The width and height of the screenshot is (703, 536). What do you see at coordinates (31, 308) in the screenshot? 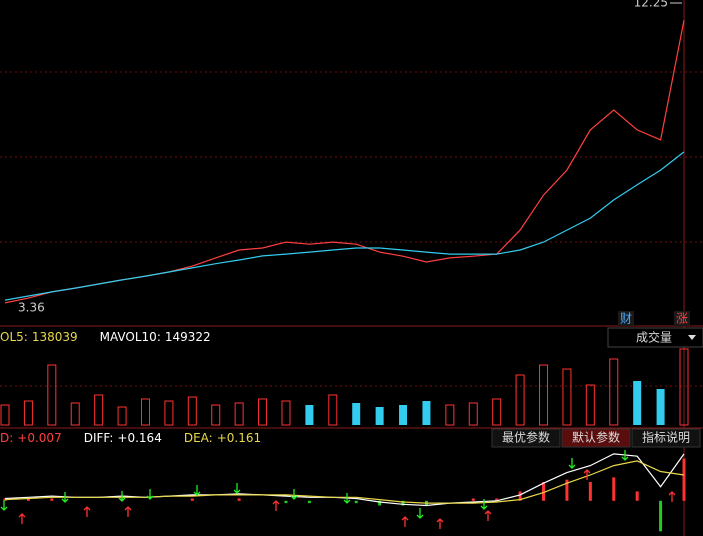
I see `min-label: 3.36` at bounding box center [31, 308].